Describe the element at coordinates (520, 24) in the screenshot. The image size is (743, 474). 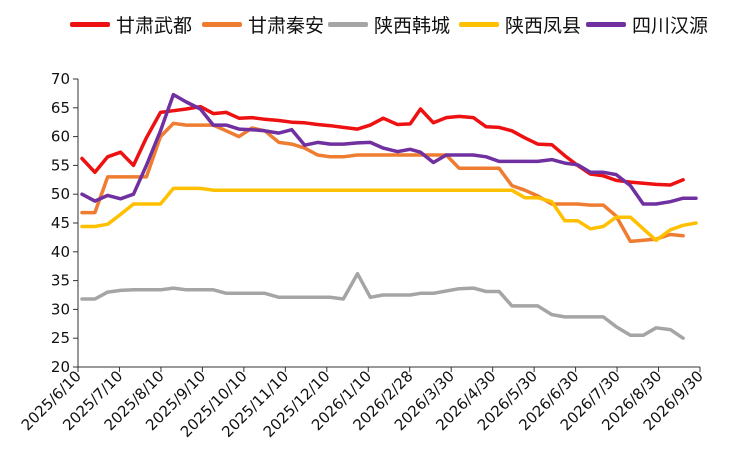
I see `legend-entry-4: 陕西凤县` at that location.